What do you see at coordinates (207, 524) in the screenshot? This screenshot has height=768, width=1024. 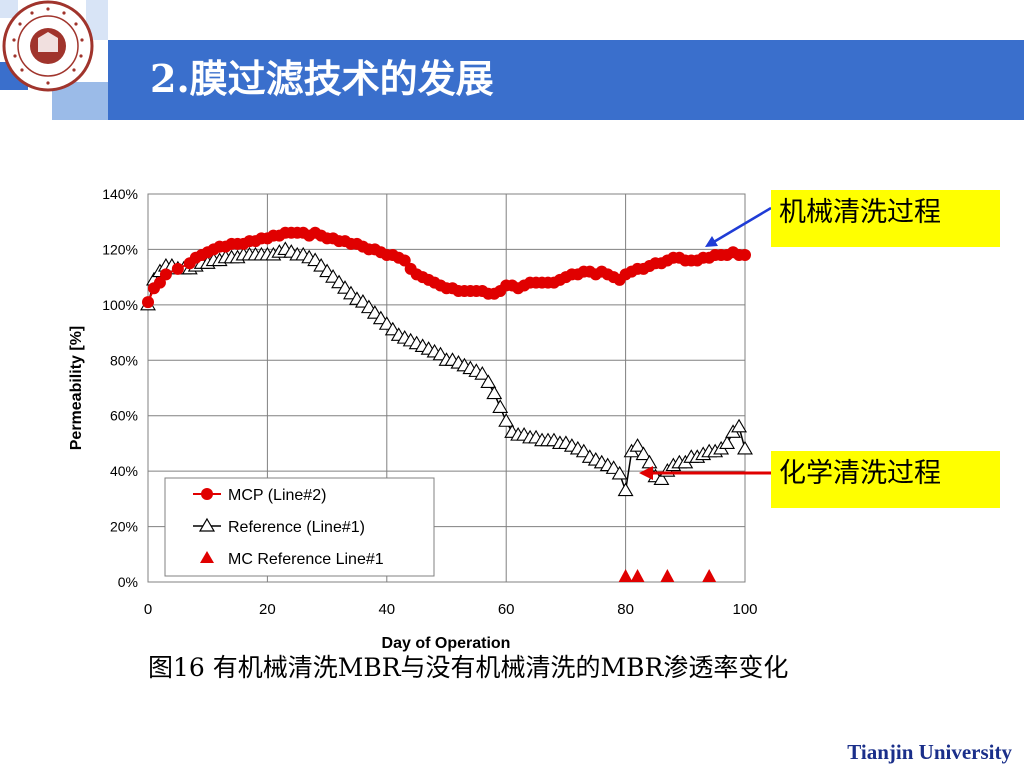 I see `legend-marker-reference` at bounding box center [207, 524].